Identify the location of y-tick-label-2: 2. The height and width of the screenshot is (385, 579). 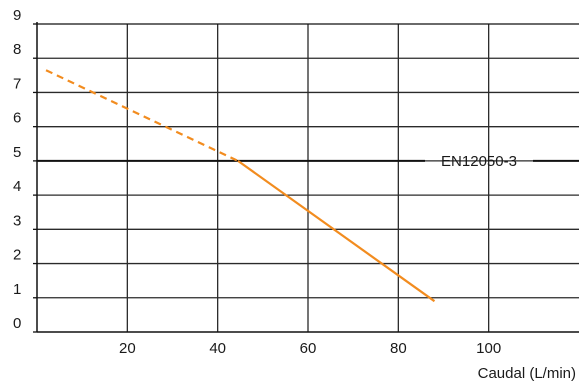
(17, 255).